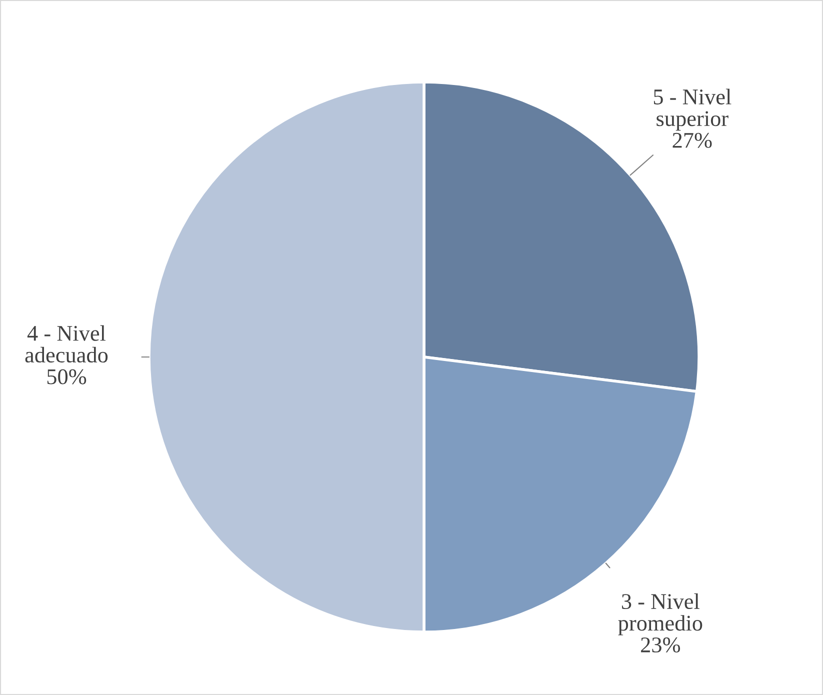 This screenshot has height=695, width=823. I want to click on slice-label: 3 - Nivel promedio, so click(660, 614).